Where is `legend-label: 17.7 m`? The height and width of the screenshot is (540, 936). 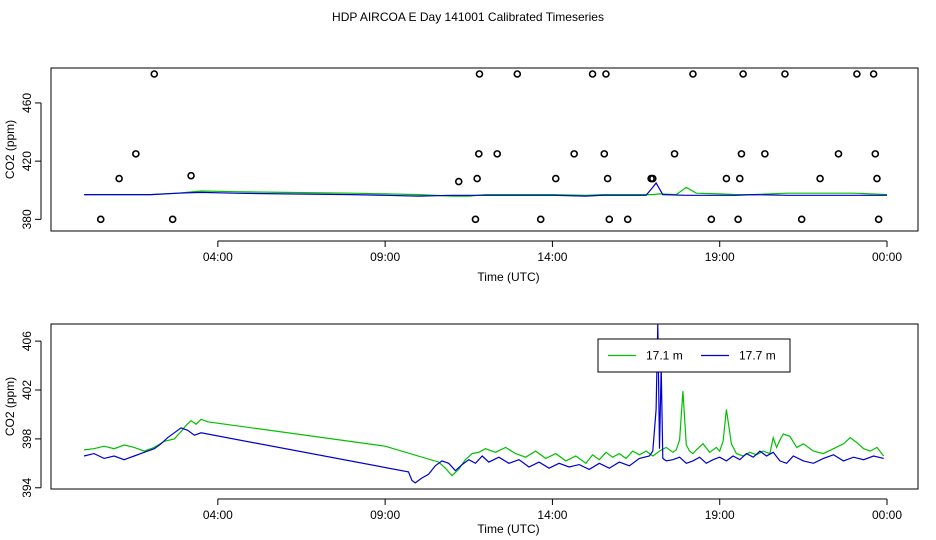
legend-label: 17.7 m is located at coordinates (757, 356).